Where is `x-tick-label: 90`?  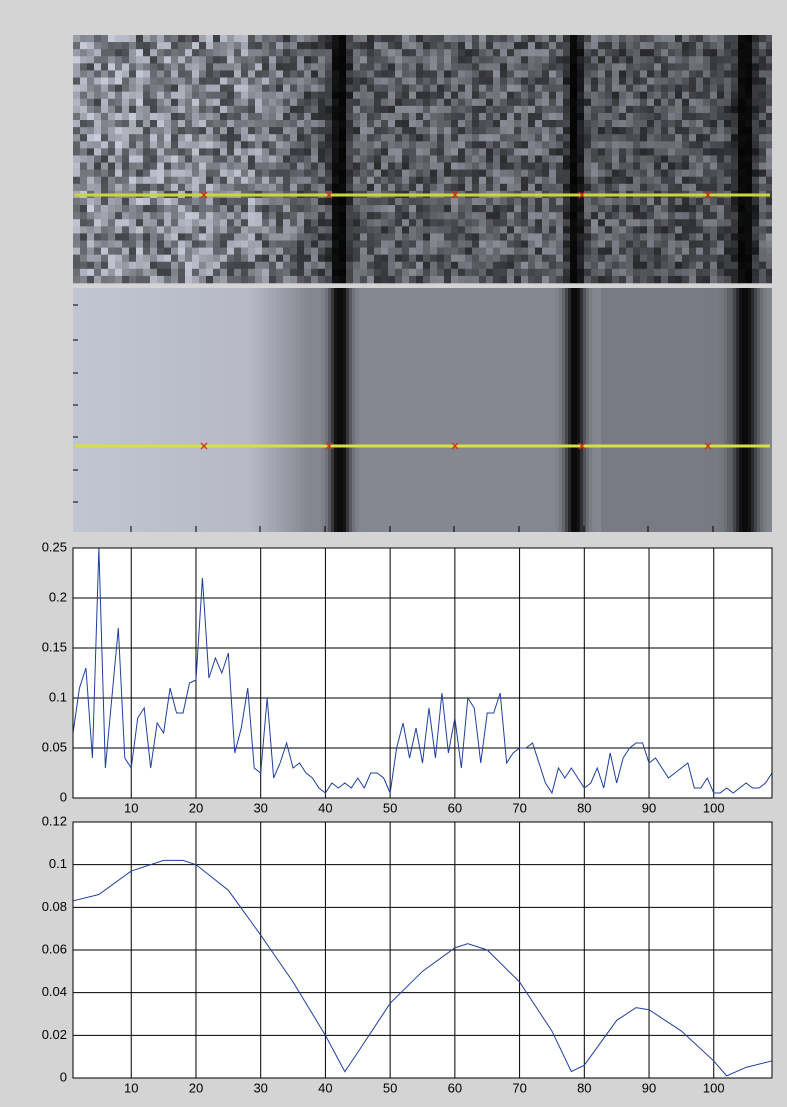
x-tick-label: 90 is located at coordinates (649, 807).